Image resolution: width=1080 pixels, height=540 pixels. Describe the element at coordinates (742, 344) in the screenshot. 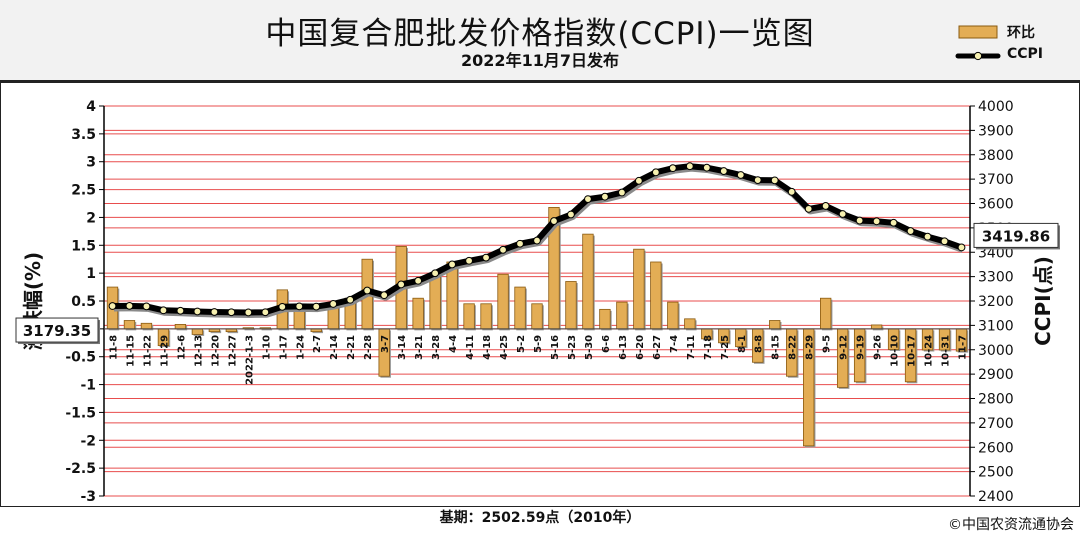

I see `x-tick-label: 8-1` at that location.